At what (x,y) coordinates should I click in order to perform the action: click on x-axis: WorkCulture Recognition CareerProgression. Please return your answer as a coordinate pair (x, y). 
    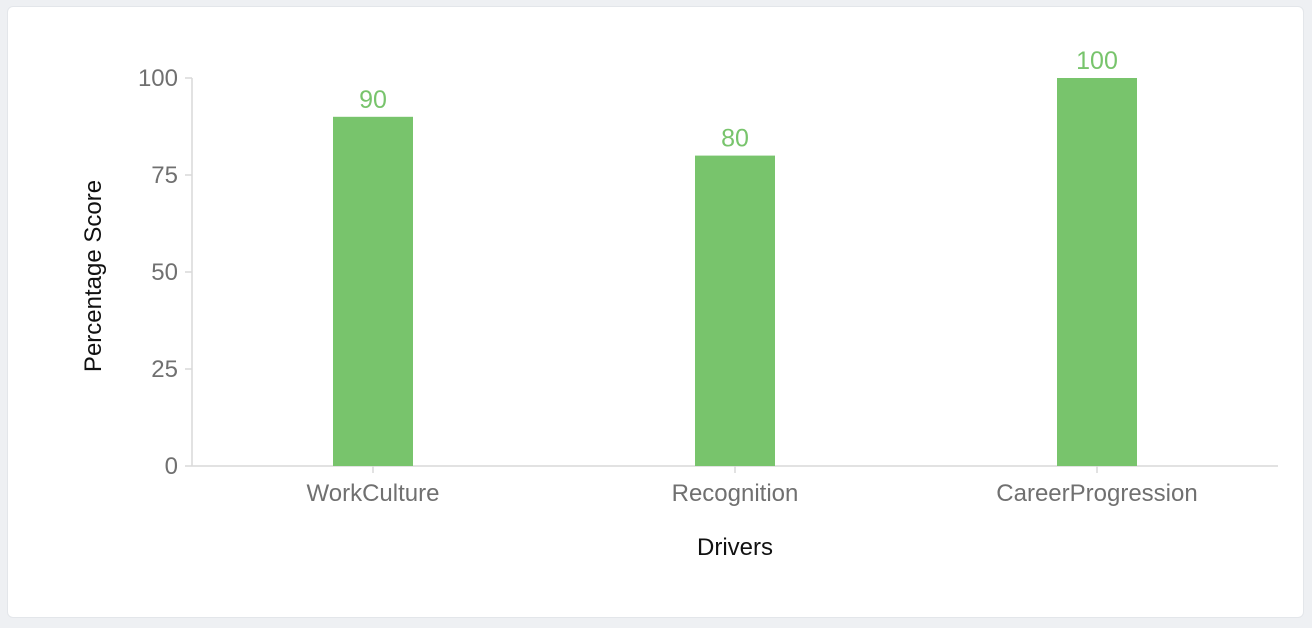
    Looking at the image, I should click on (735, 486).